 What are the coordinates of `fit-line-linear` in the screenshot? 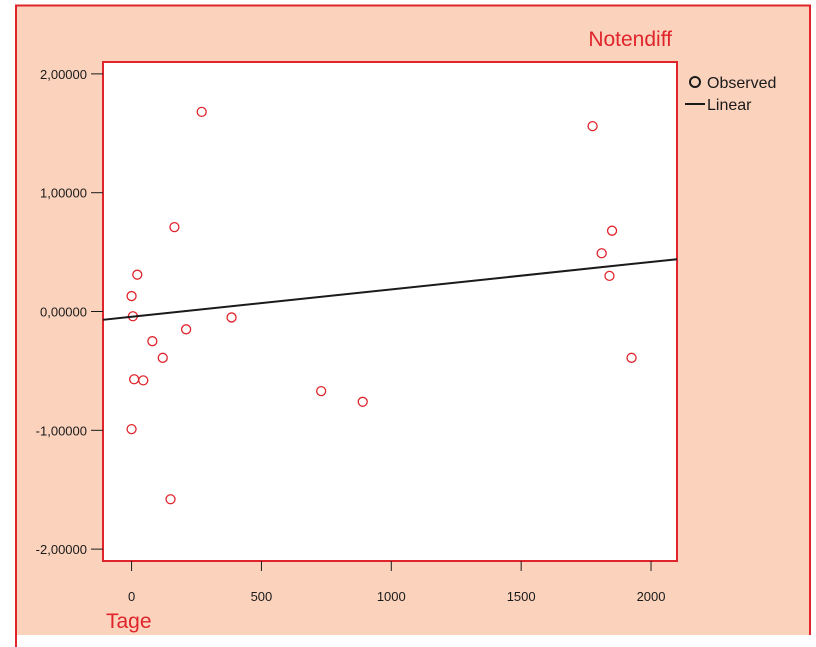 It's located at (390, 289).